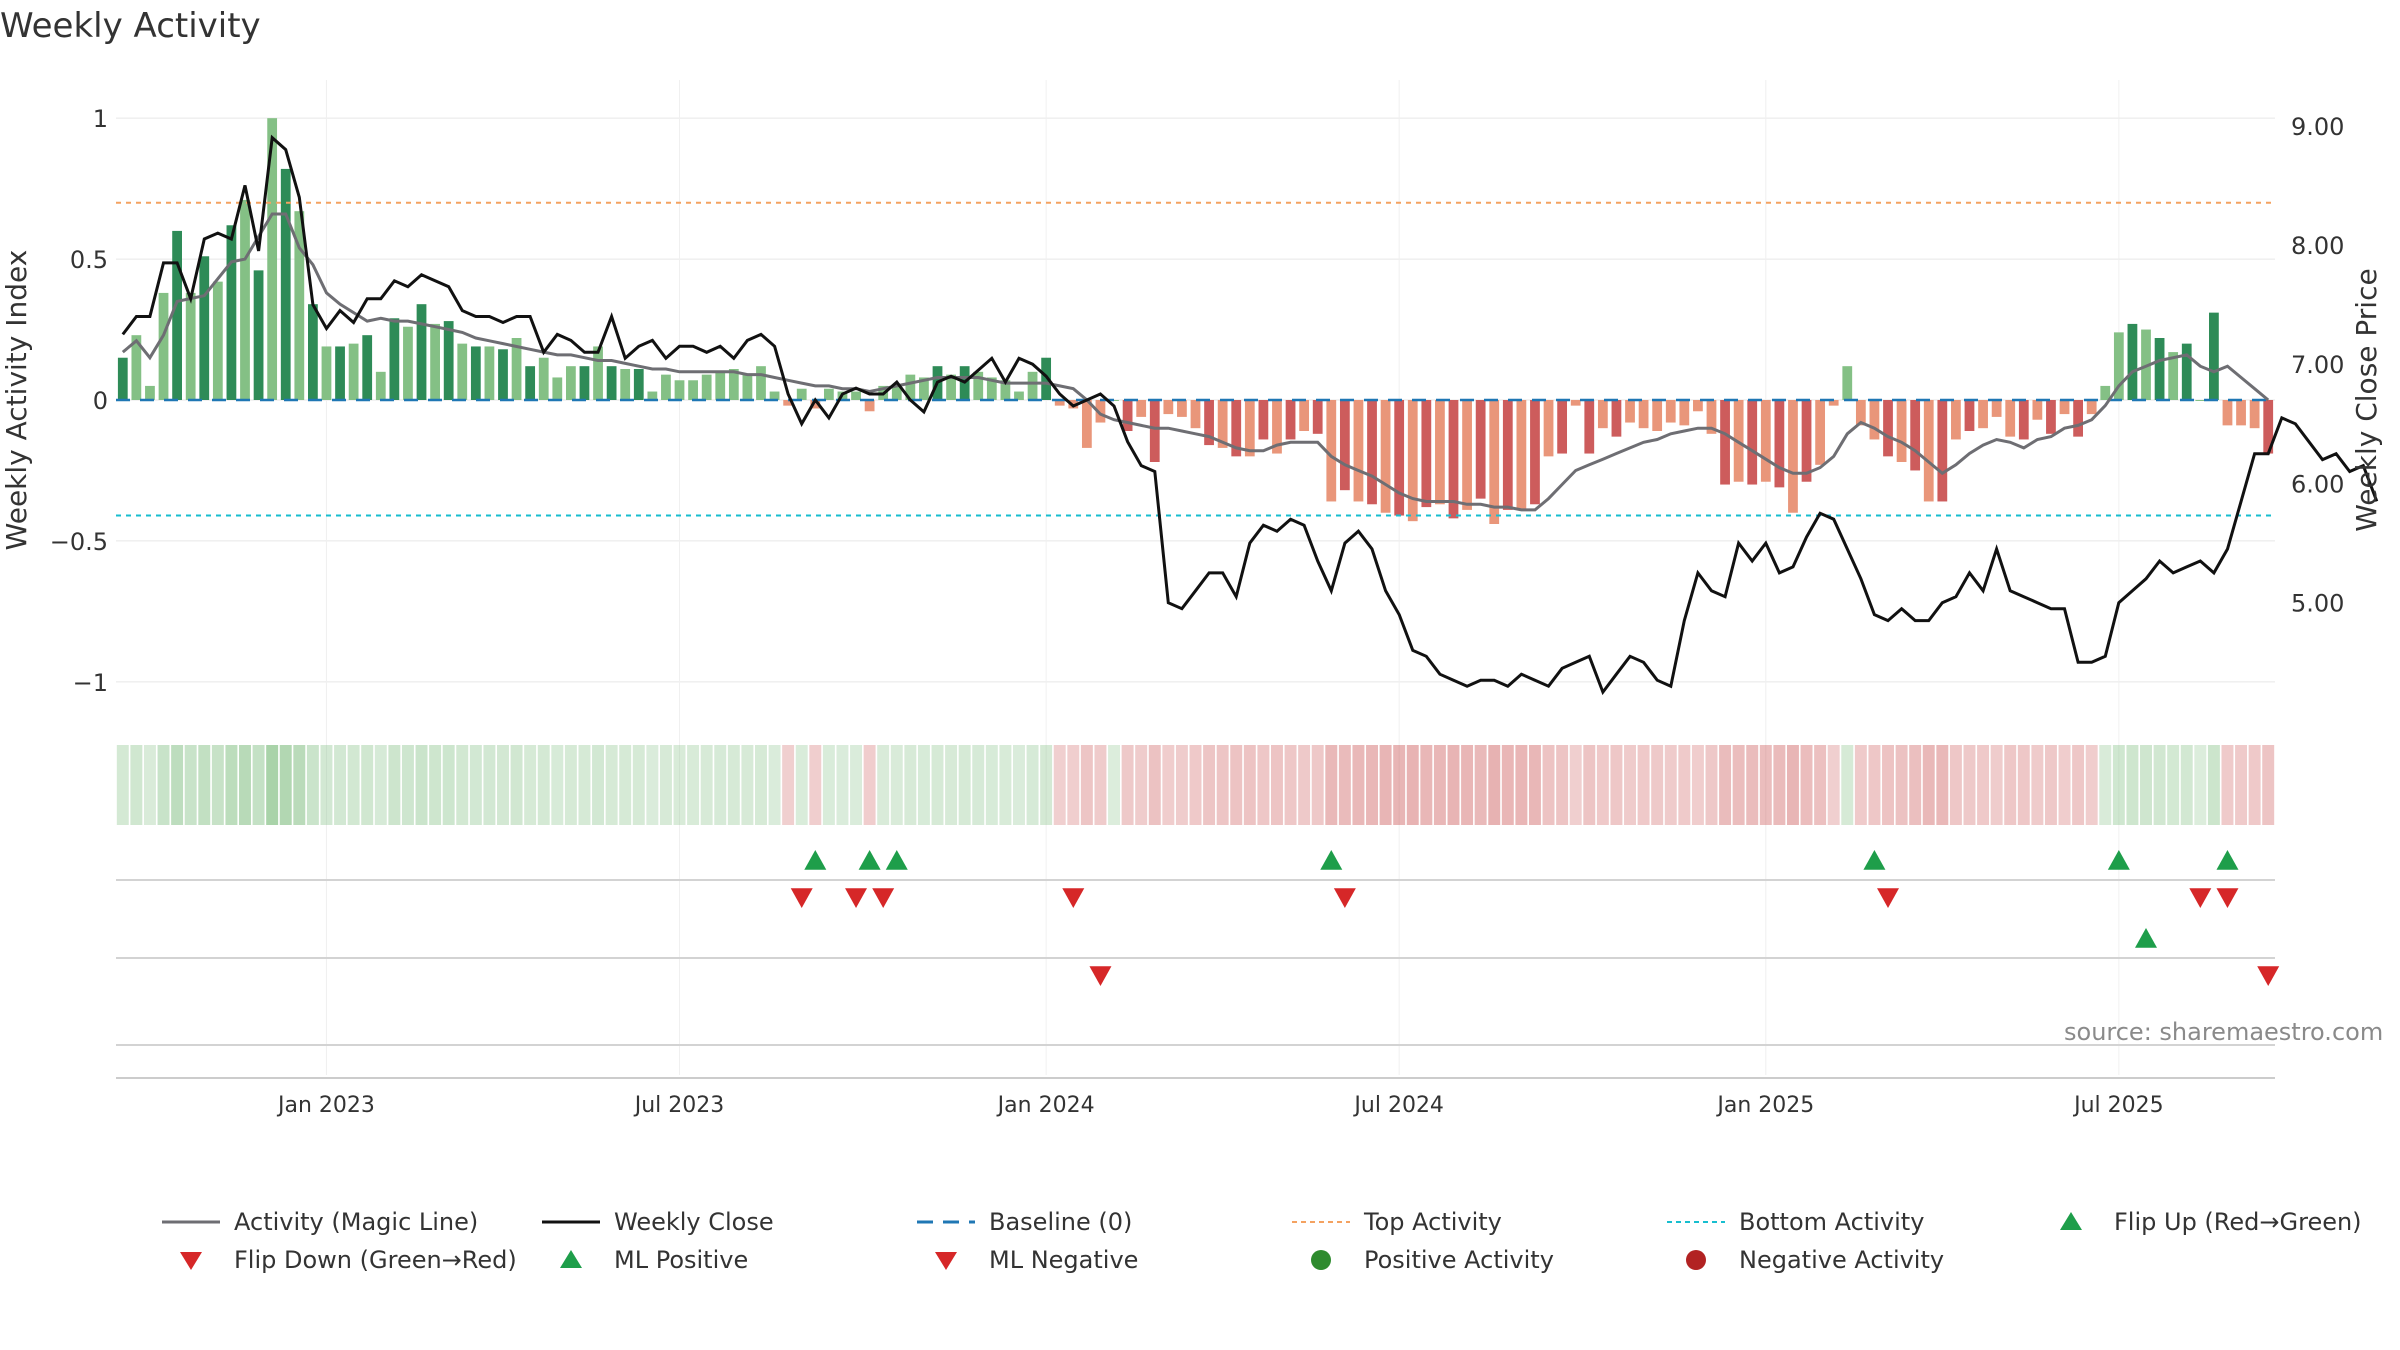 This screenshot has width=2400, height=1350. I want to click on x-tick-label: Jan 2023, so click(325, 1105).